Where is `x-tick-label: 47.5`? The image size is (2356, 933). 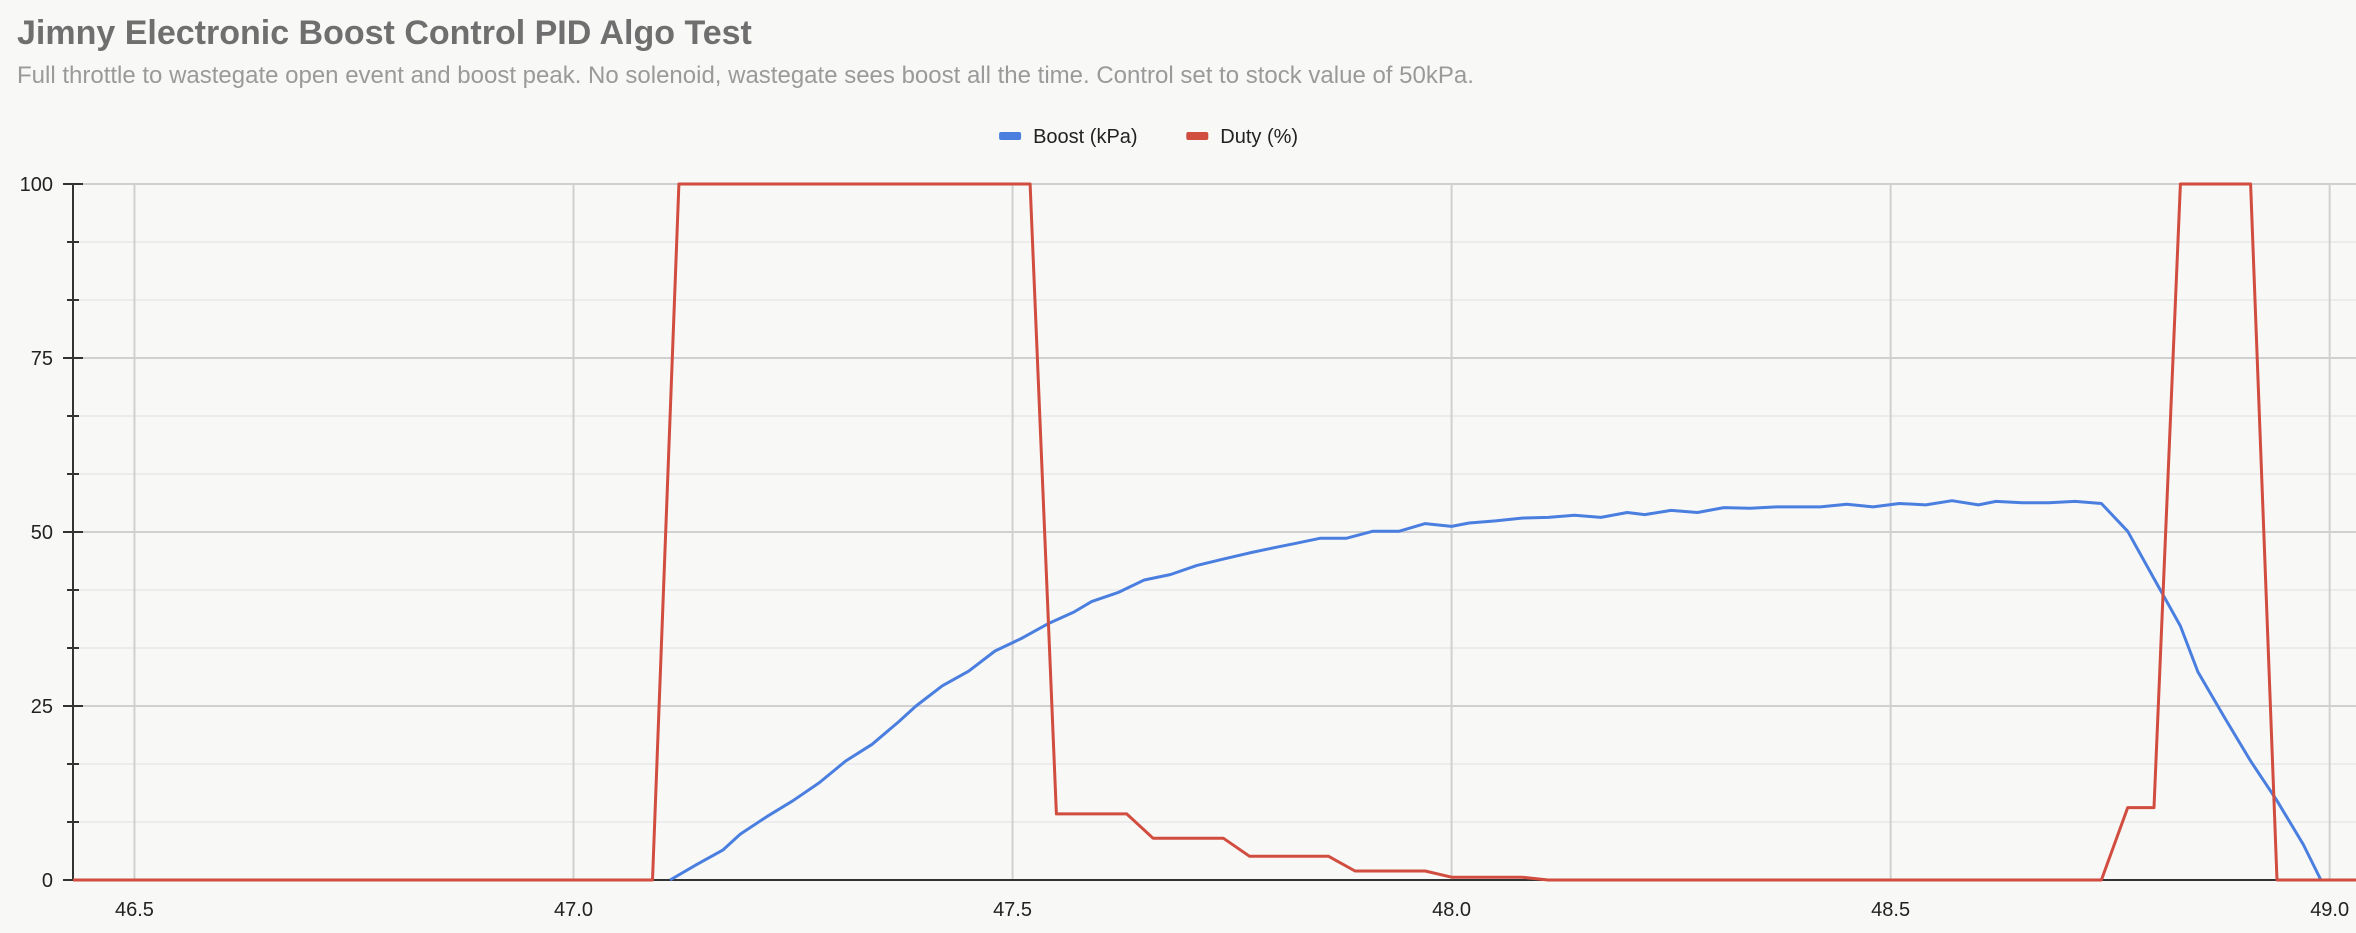 x-tick-label: 47.5 is located at coordinates (1012, 910).